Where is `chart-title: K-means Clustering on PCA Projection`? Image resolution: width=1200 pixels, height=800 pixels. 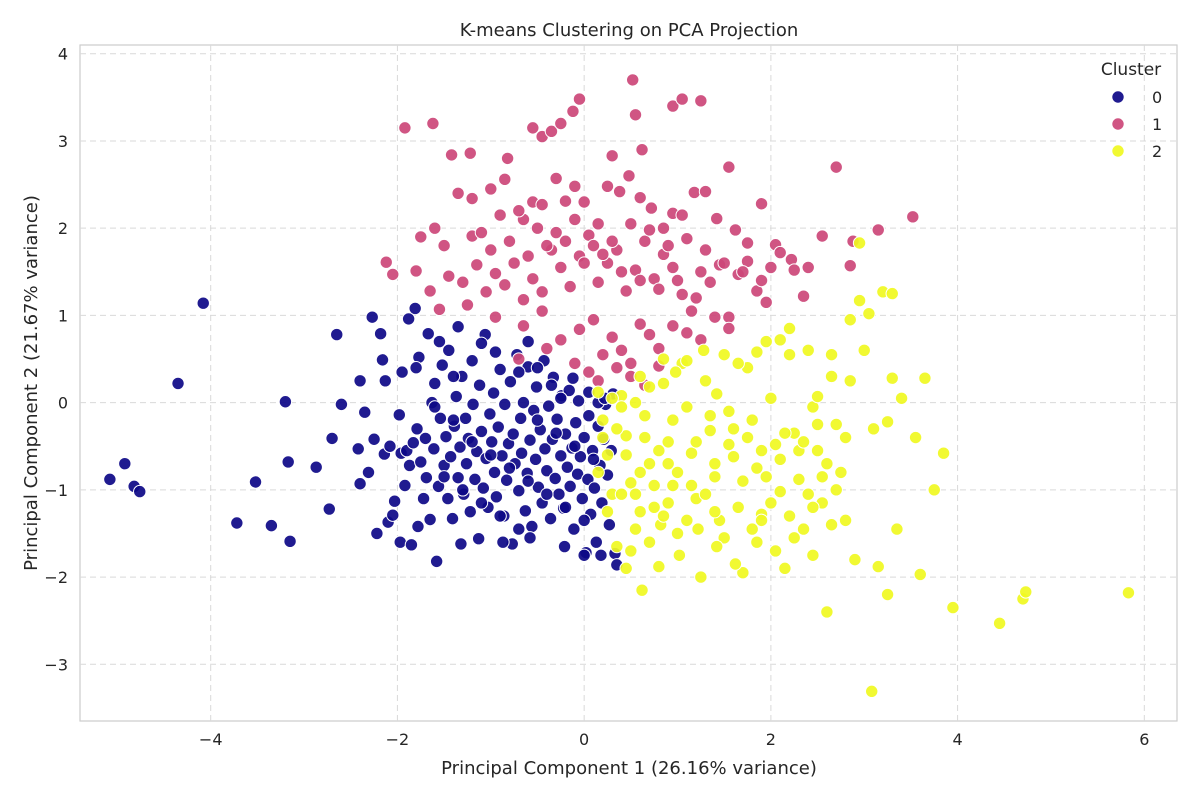
chart-title: K-means Clustering on PCA Projection is located at coordinates (629, 30).